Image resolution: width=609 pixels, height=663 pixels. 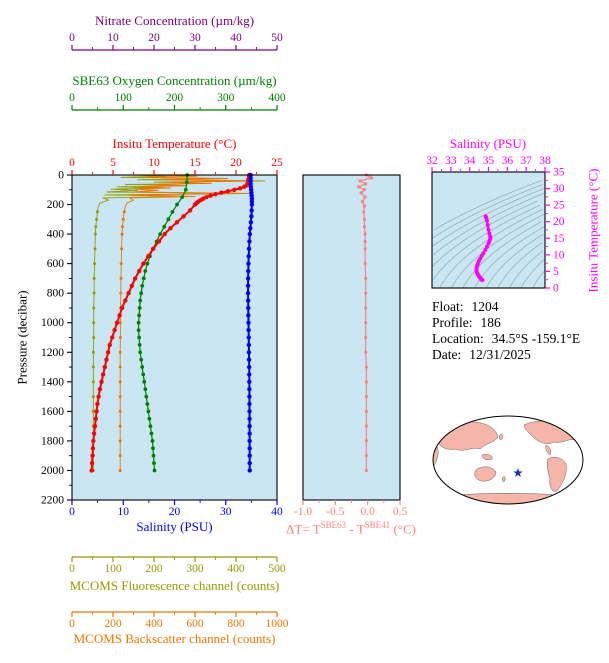 I want to click on temperature-axis-label: Insitu Temperature (°C), so click(x=174, y=143).